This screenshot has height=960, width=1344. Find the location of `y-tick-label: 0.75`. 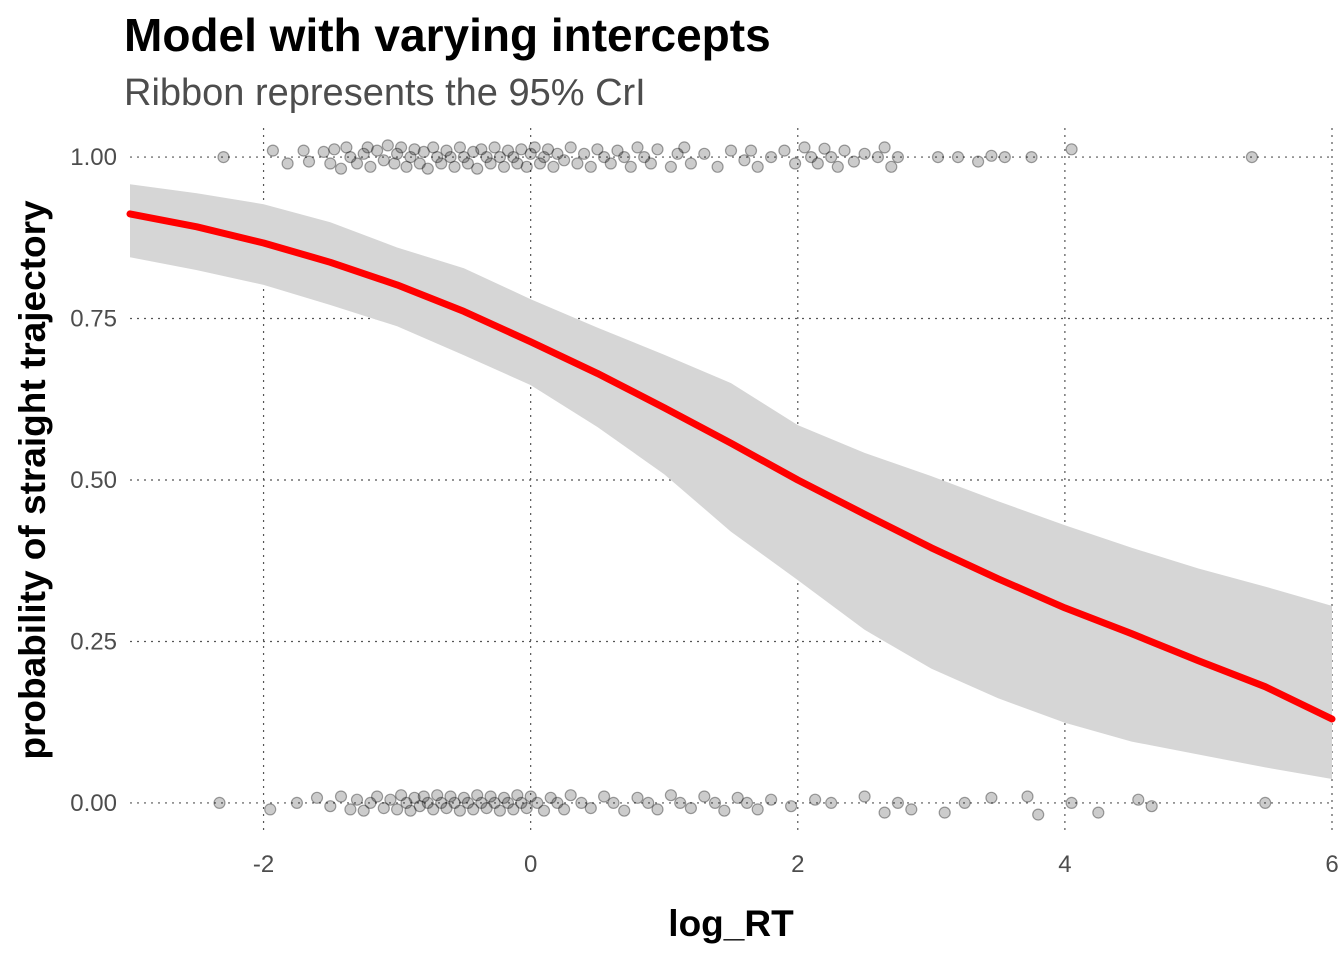

y-tick-label: 0.75 is located at coordinates (93, 319).